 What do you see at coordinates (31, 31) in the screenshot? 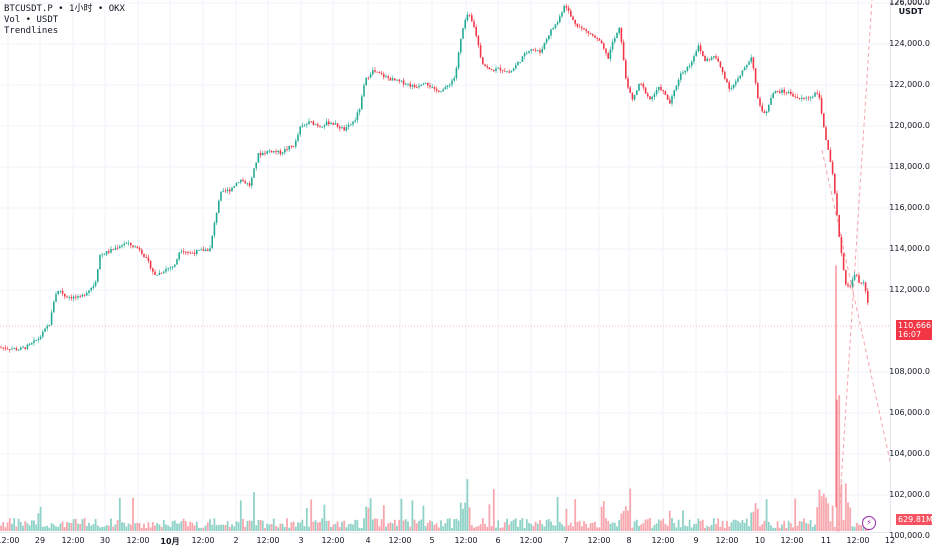
I see `trendlines-legend: Trendlines` at bounding box center [31, 31].